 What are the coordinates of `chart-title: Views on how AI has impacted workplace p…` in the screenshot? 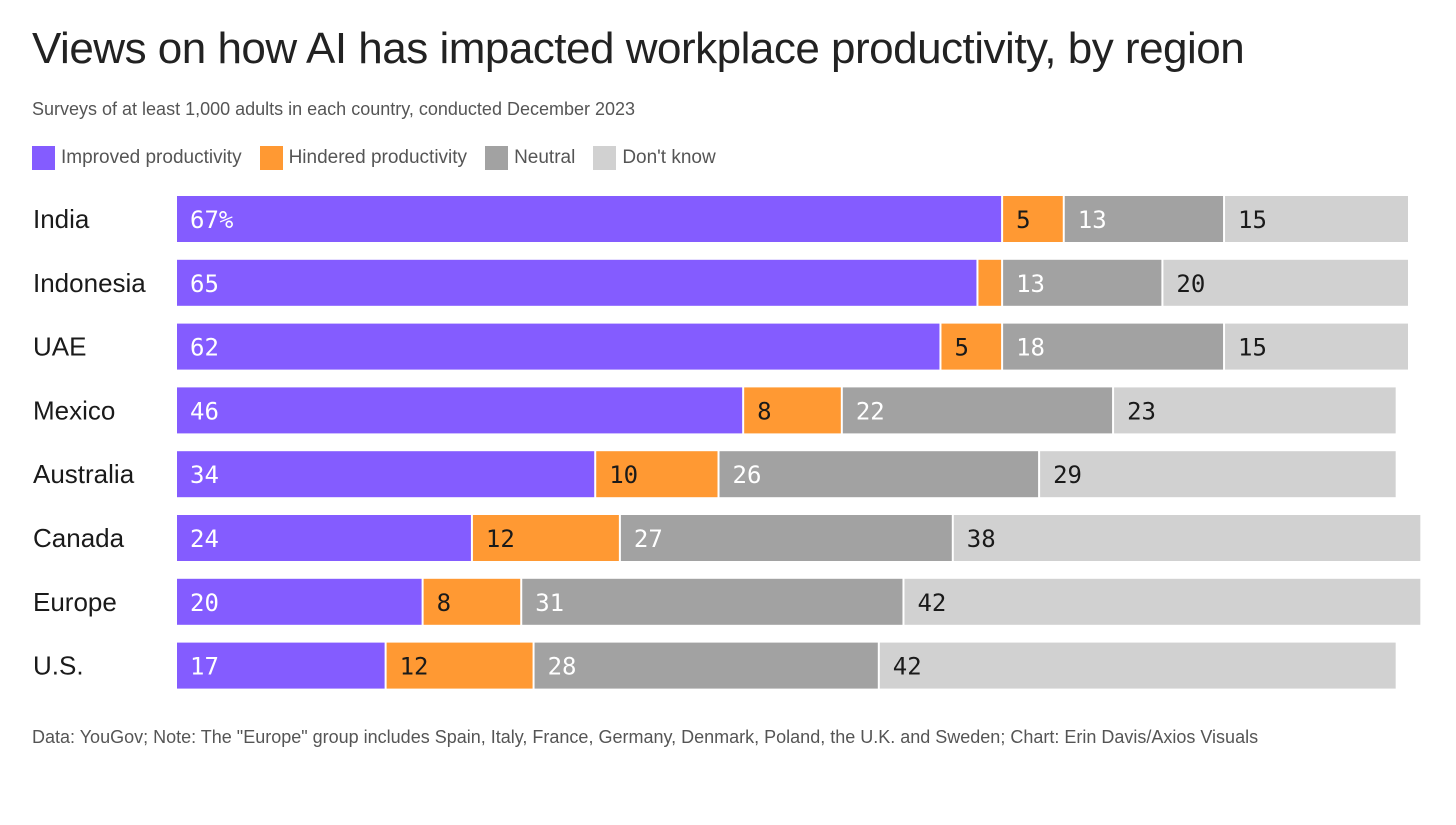 It's located at (638, 48).